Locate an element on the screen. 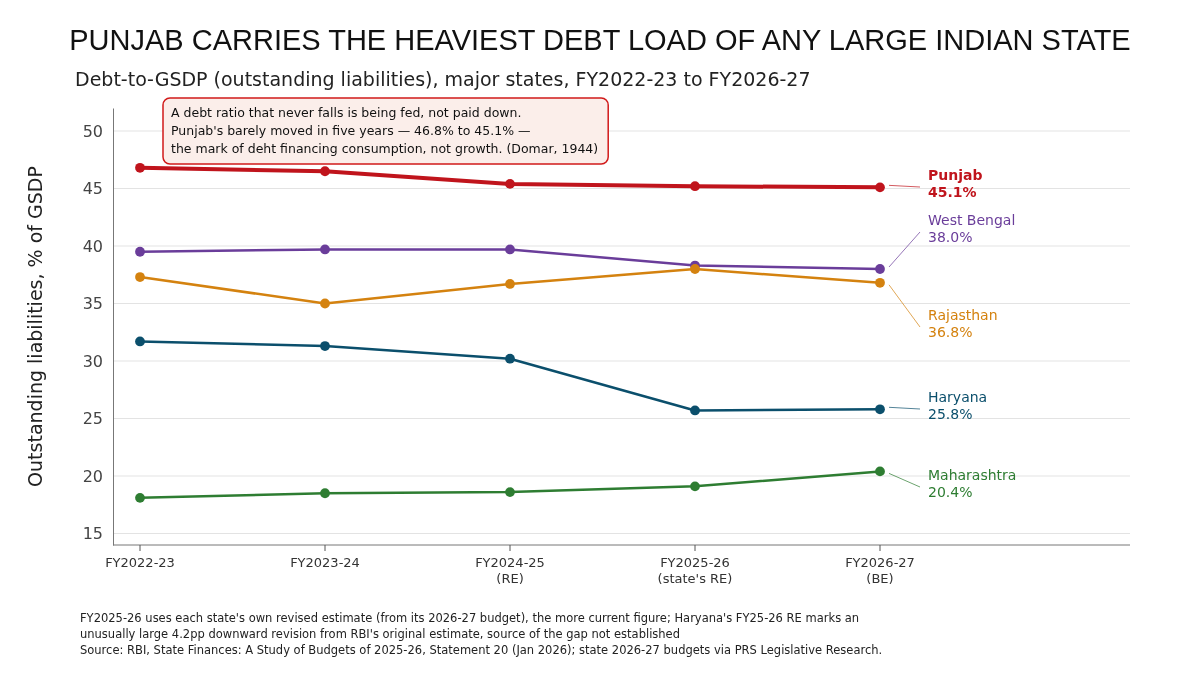  y-tick-label: 45 is located at coordinates (92, 189).